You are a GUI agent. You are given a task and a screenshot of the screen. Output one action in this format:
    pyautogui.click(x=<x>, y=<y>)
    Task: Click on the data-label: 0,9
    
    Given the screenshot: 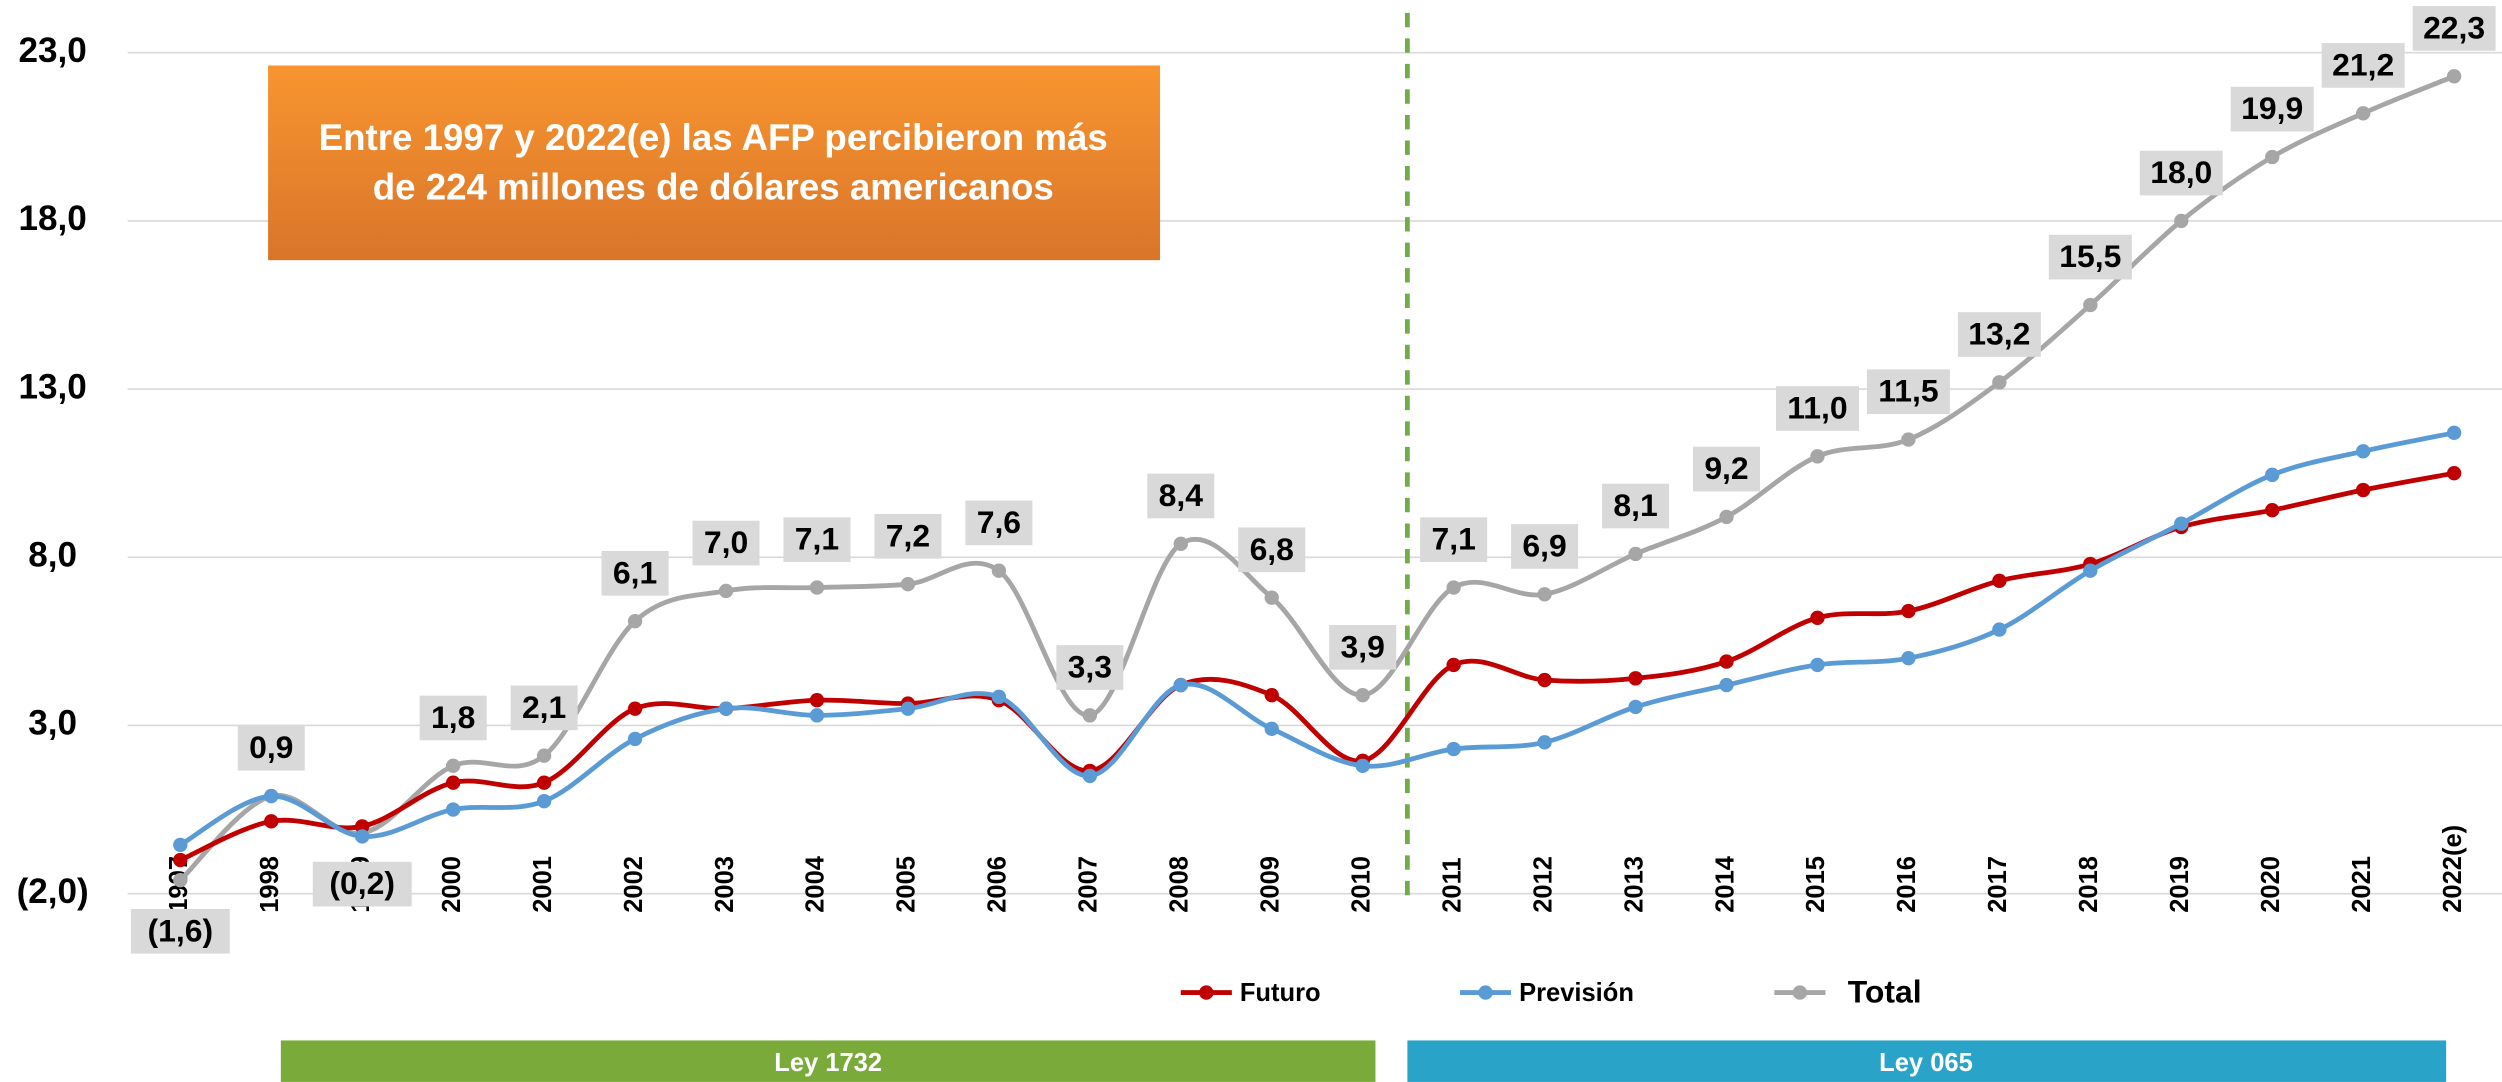 What is the action you would take?
    pyautogui.click(x=271, y=747)
    